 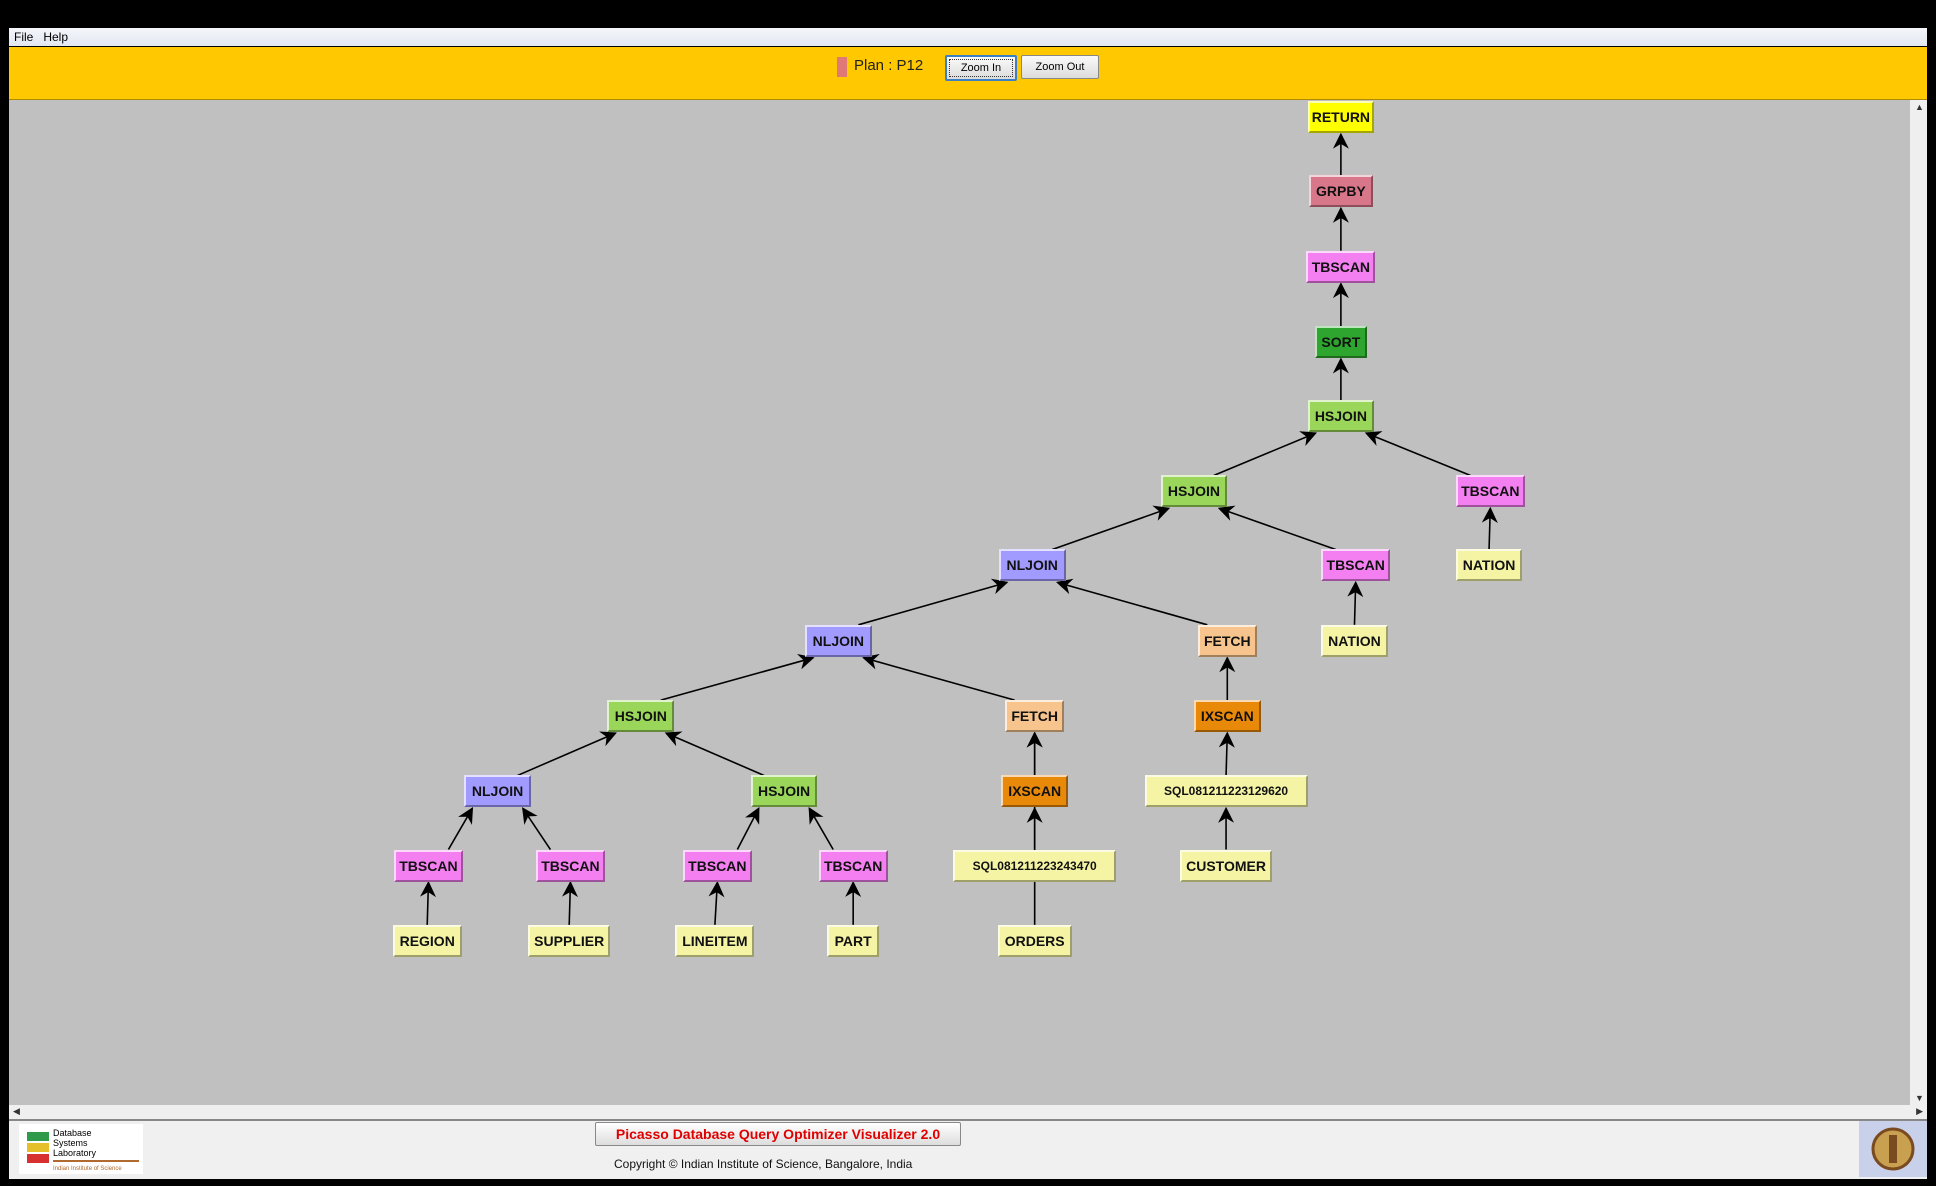 What do you see at coordinates (72, 1133) in the screenshot?
I see `svg-text: Database` at bounding box center [72, 1133].